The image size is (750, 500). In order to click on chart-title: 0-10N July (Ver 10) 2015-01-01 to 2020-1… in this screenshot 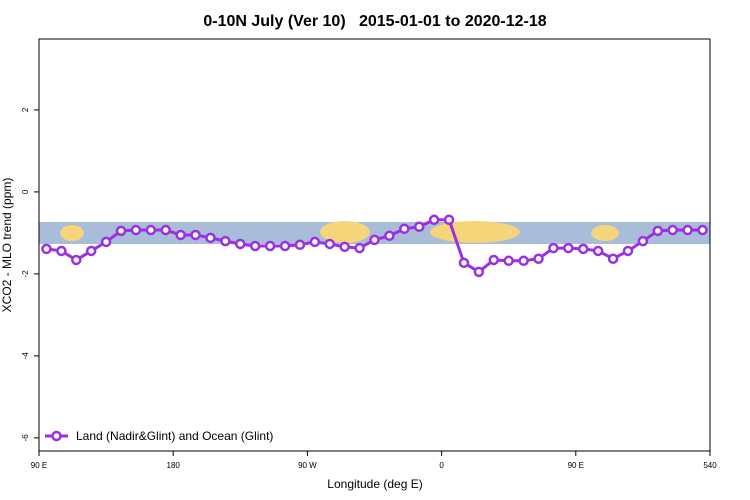, I will do `click(374, 21)`.